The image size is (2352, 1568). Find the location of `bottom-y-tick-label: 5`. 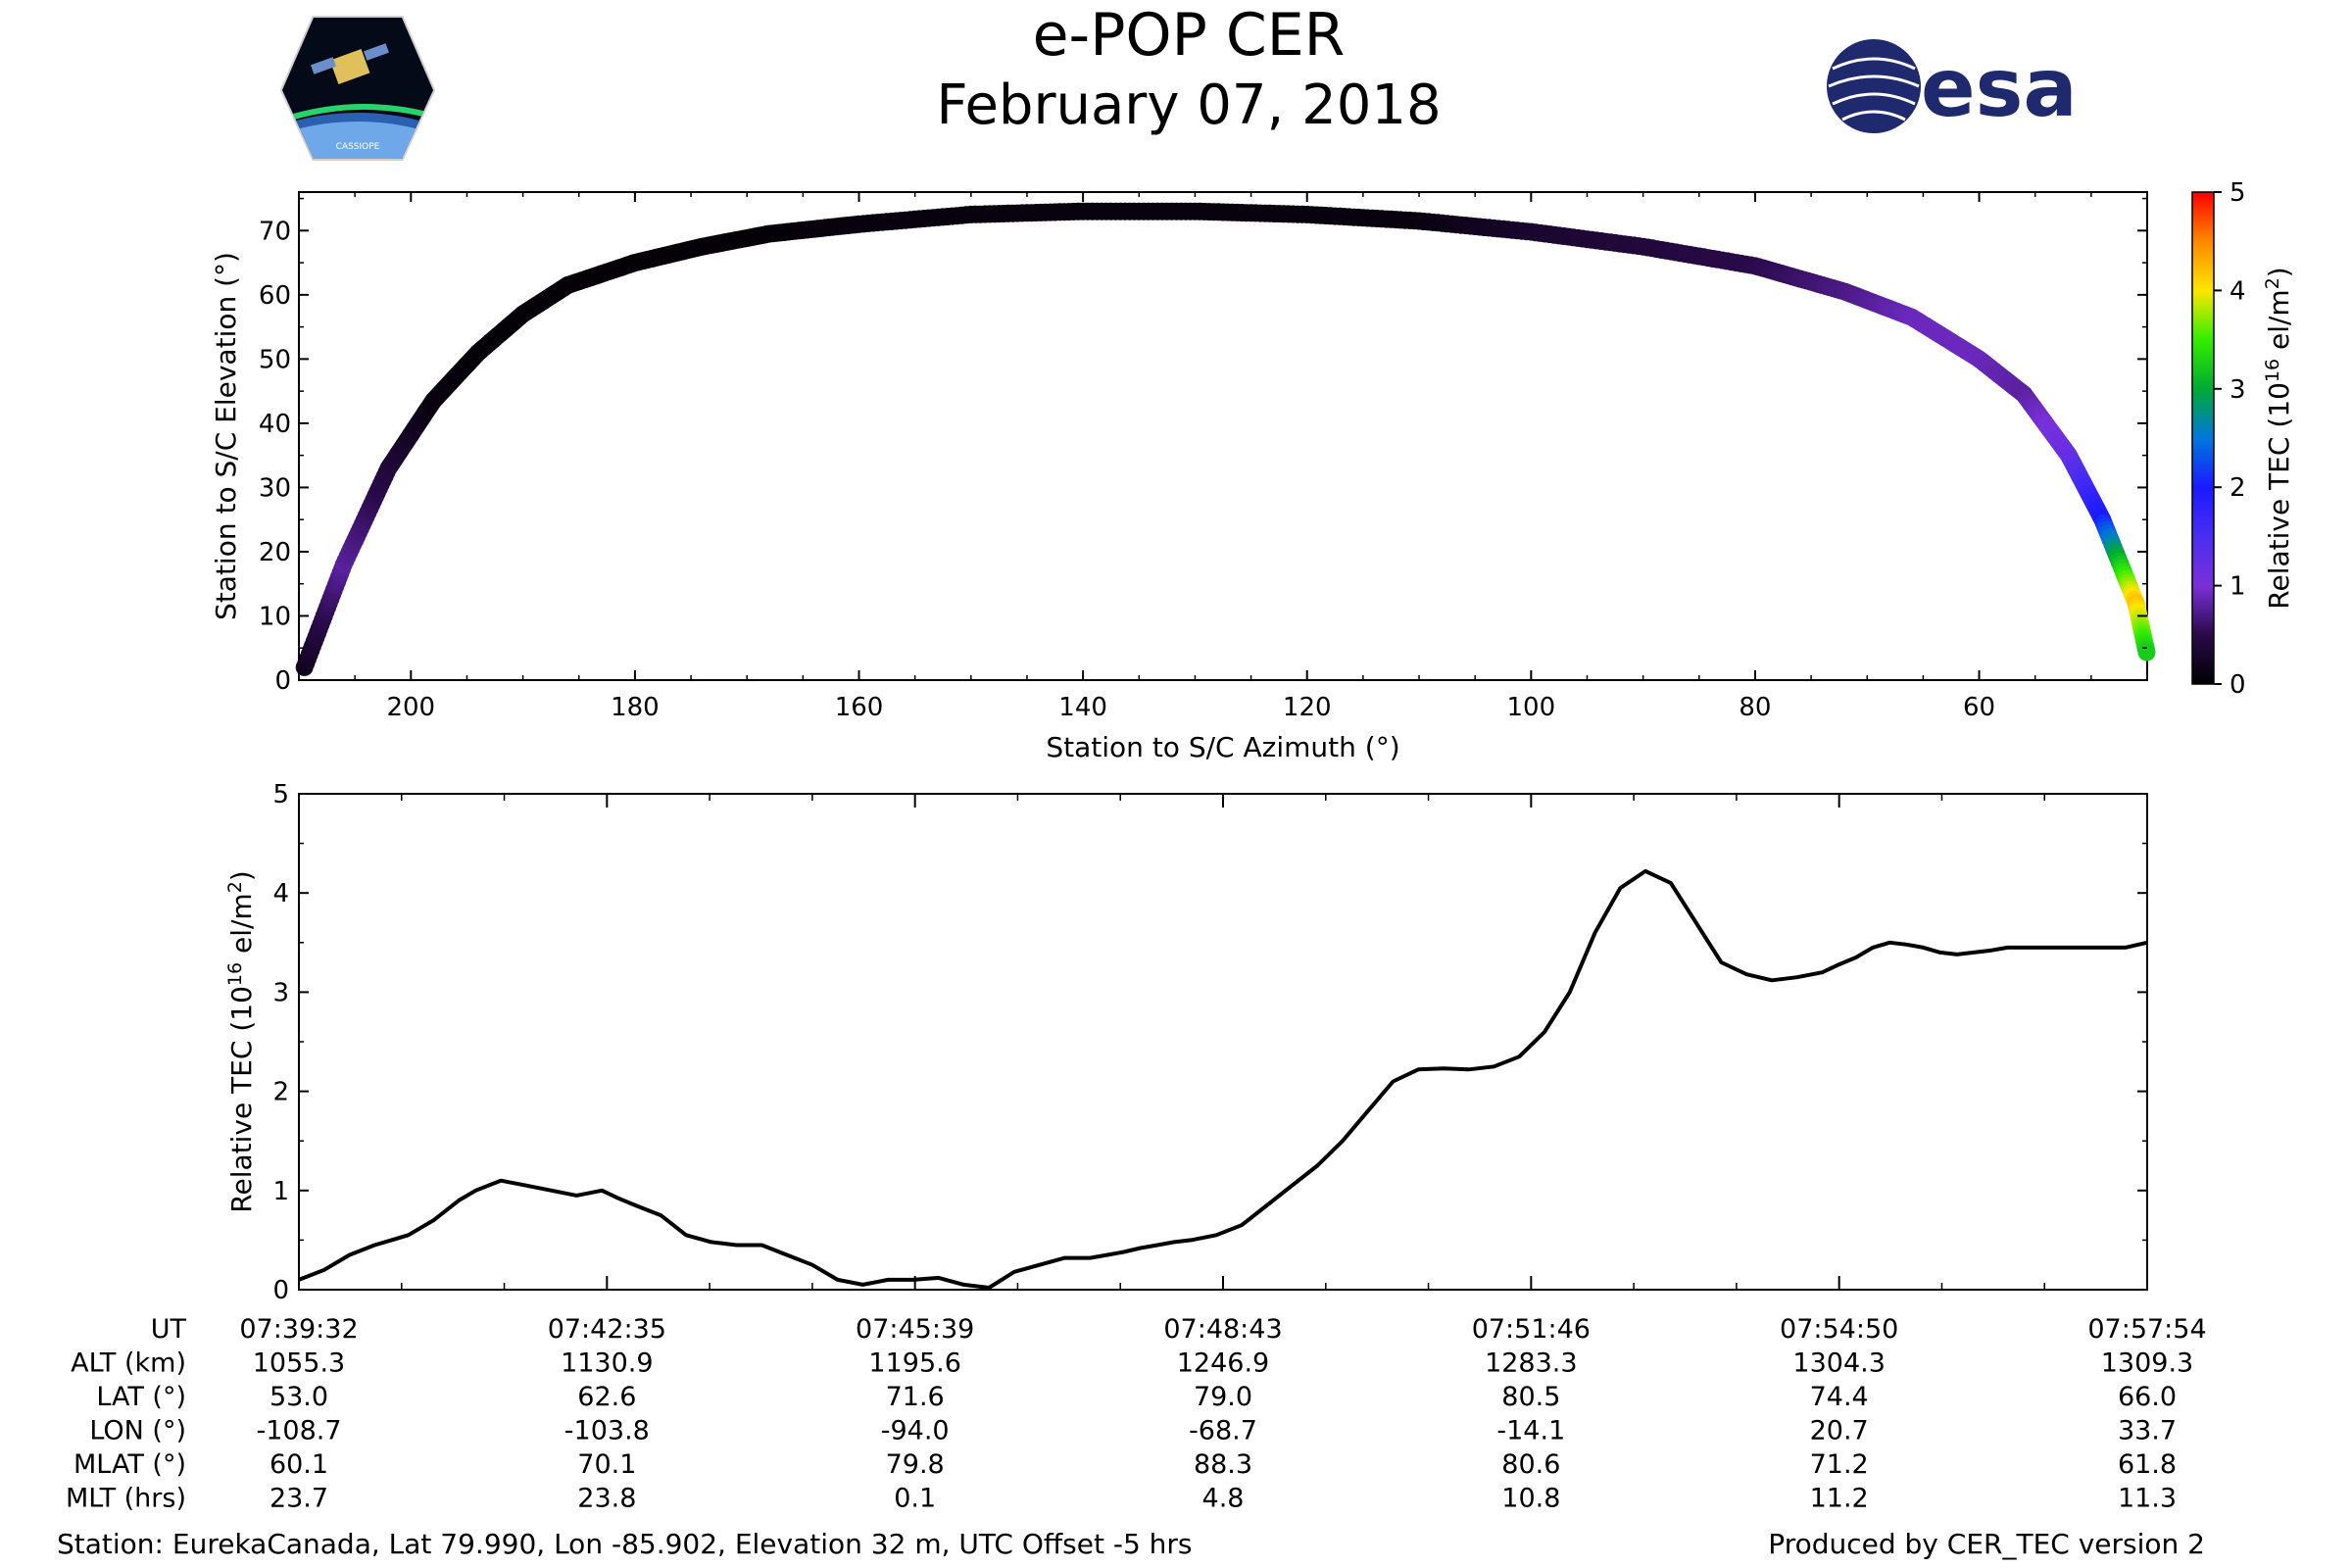

bottom-y-tick-label: 5 is located at coordinates (280, 794).